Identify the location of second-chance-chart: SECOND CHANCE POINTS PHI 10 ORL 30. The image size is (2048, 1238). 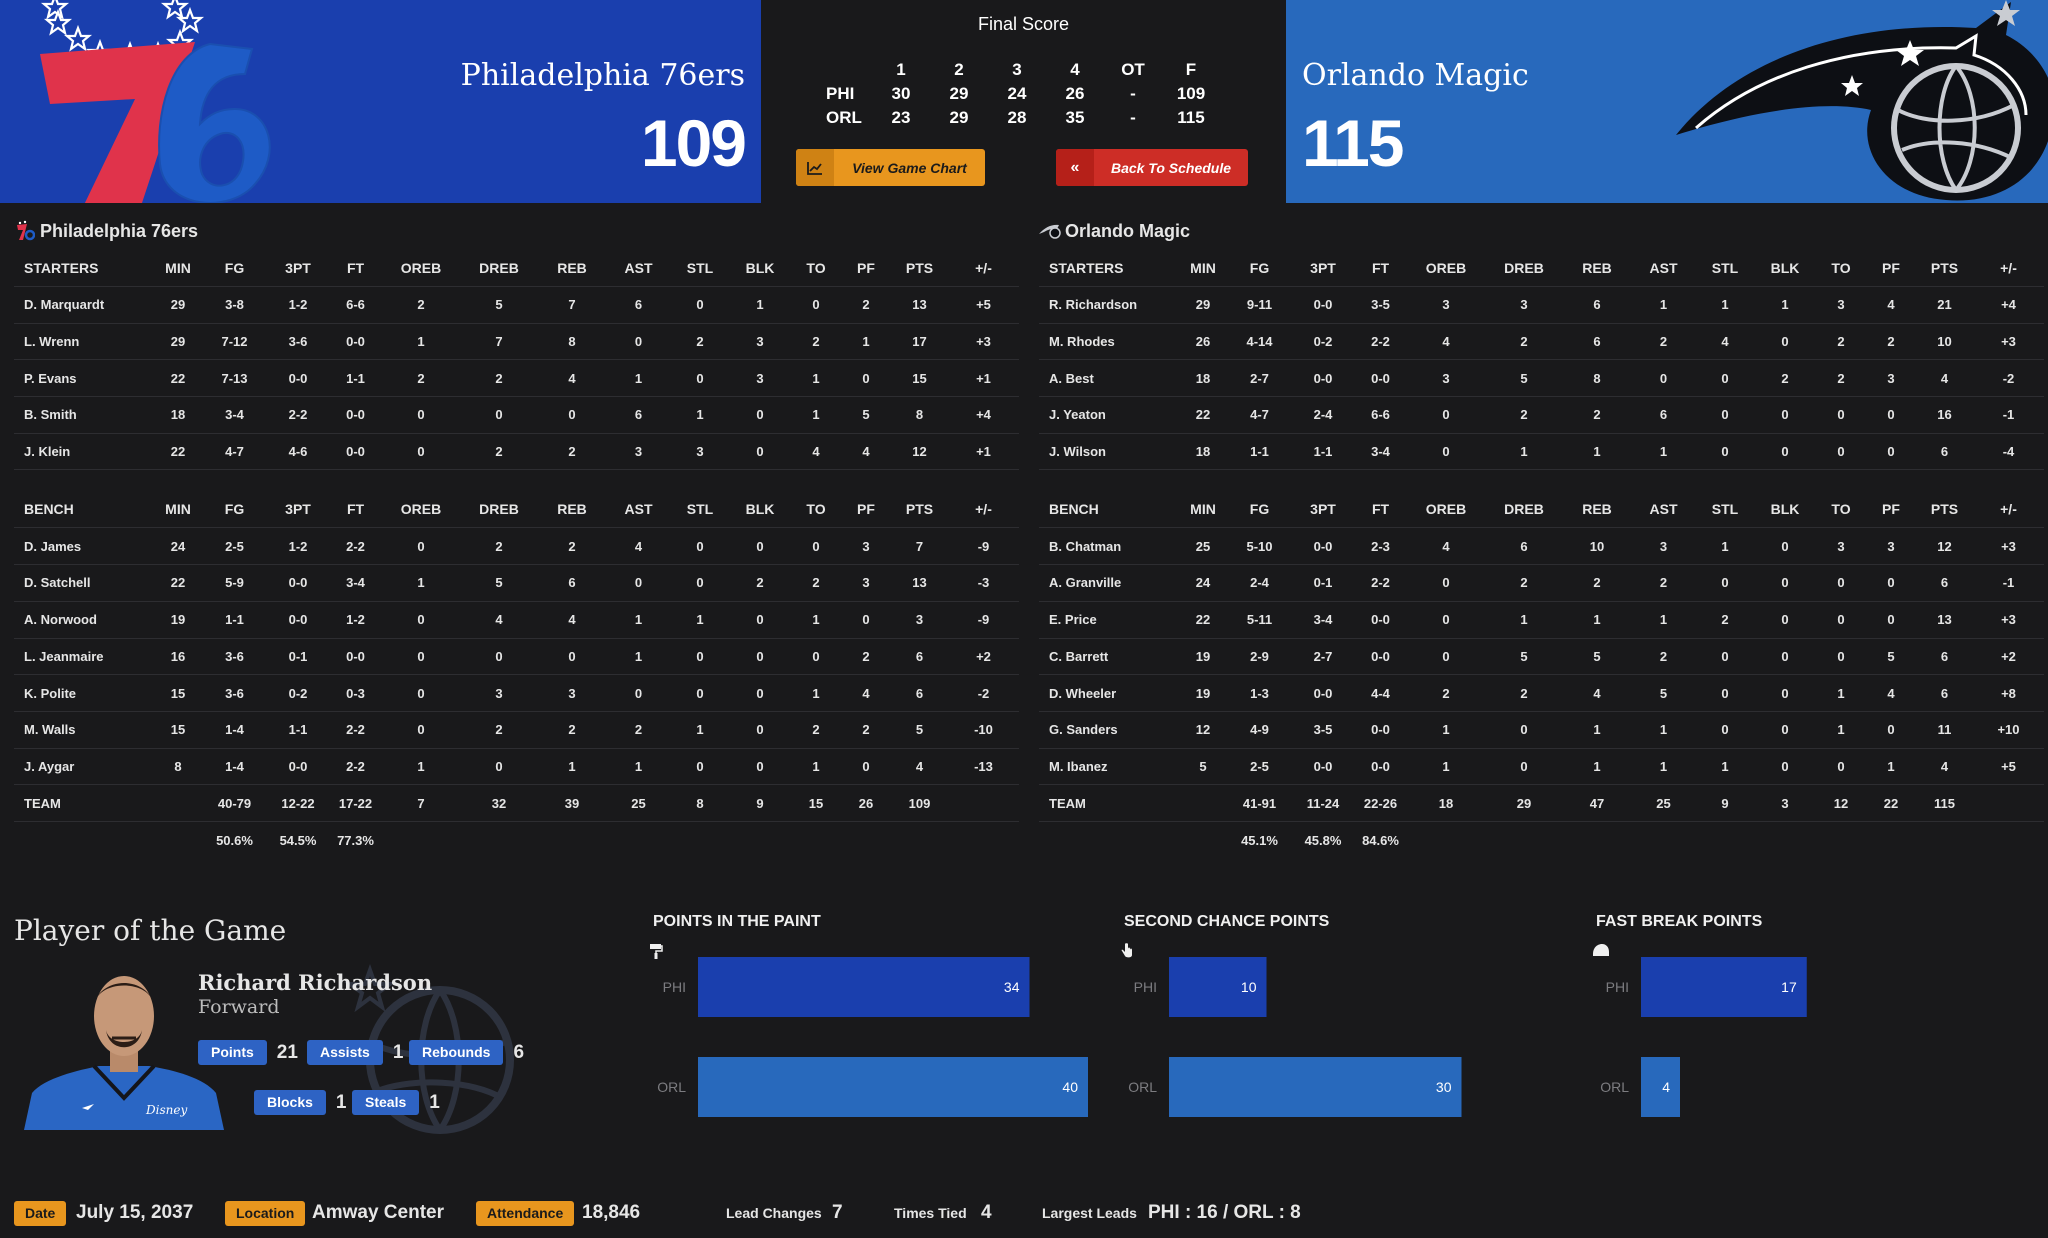
(1340, 1022).